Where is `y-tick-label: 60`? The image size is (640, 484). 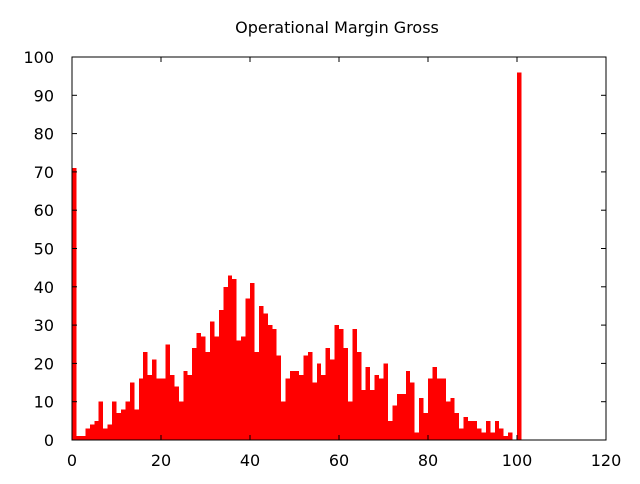 y-tick-label: 60 is located at coordinates (44, 210).